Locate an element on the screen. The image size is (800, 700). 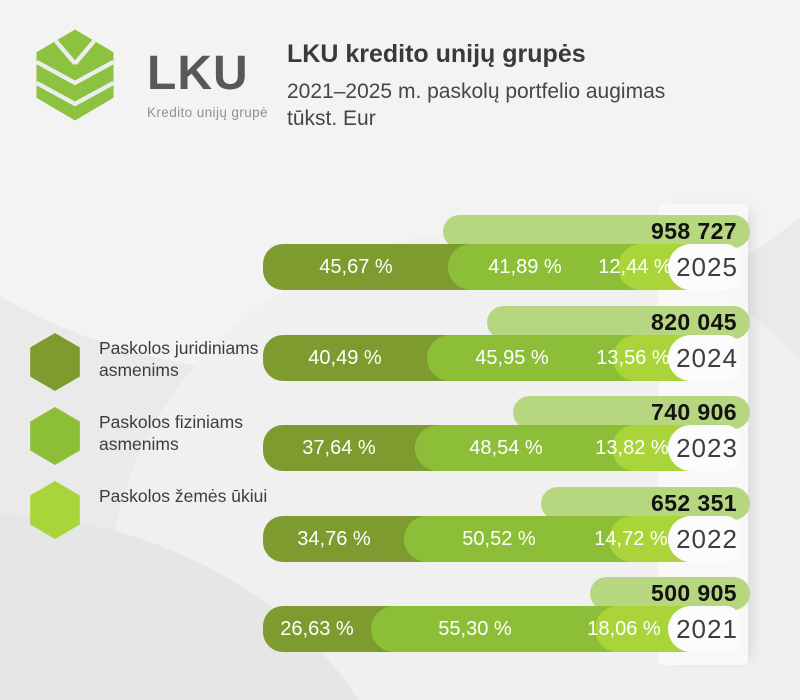
chart-row-2025: 958 727 45,67 % 41,89 % 12,44 % 2025 is located at coordinates (506, 252).